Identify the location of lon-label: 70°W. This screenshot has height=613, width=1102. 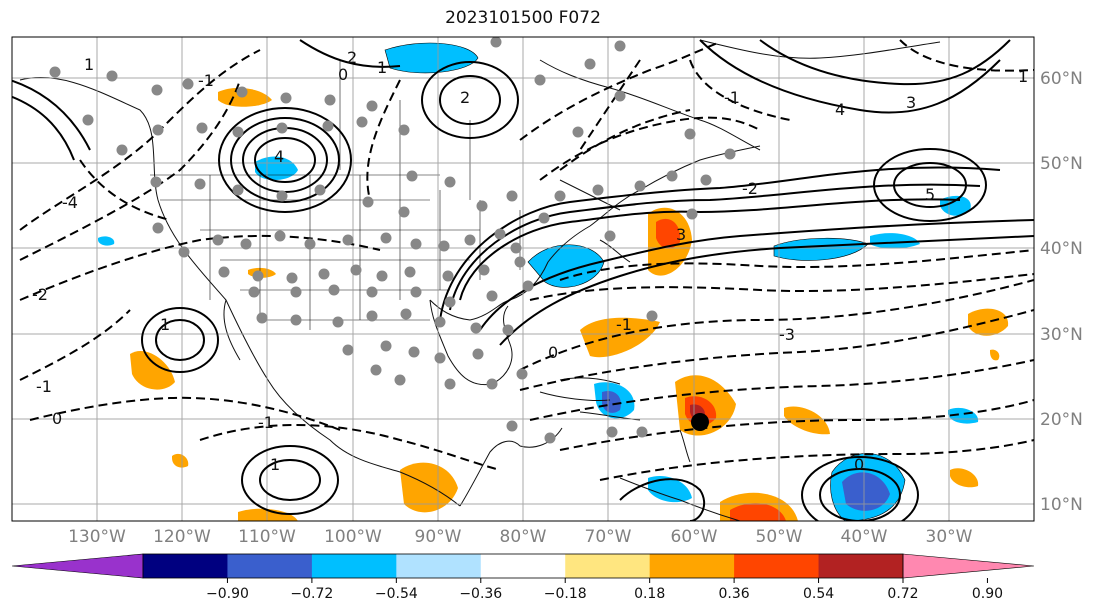
(608, 537).